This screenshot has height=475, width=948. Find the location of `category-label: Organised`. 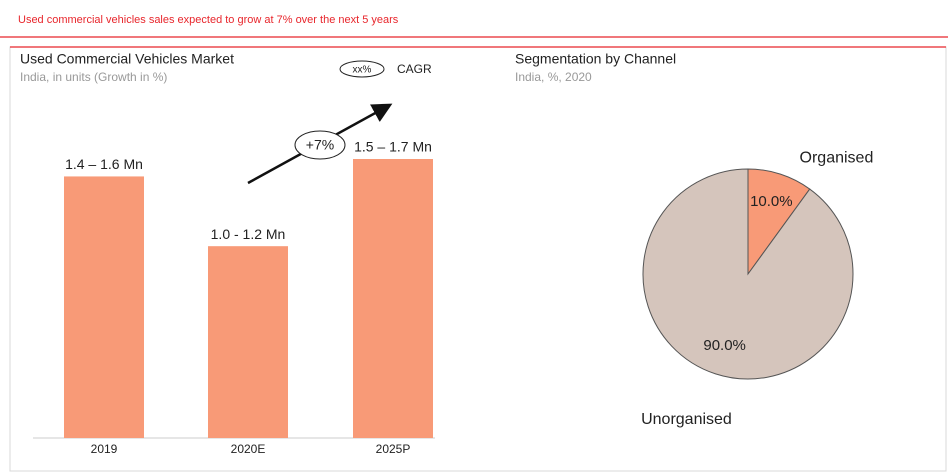

category-label: Organised is located at coordinates (837, 157).